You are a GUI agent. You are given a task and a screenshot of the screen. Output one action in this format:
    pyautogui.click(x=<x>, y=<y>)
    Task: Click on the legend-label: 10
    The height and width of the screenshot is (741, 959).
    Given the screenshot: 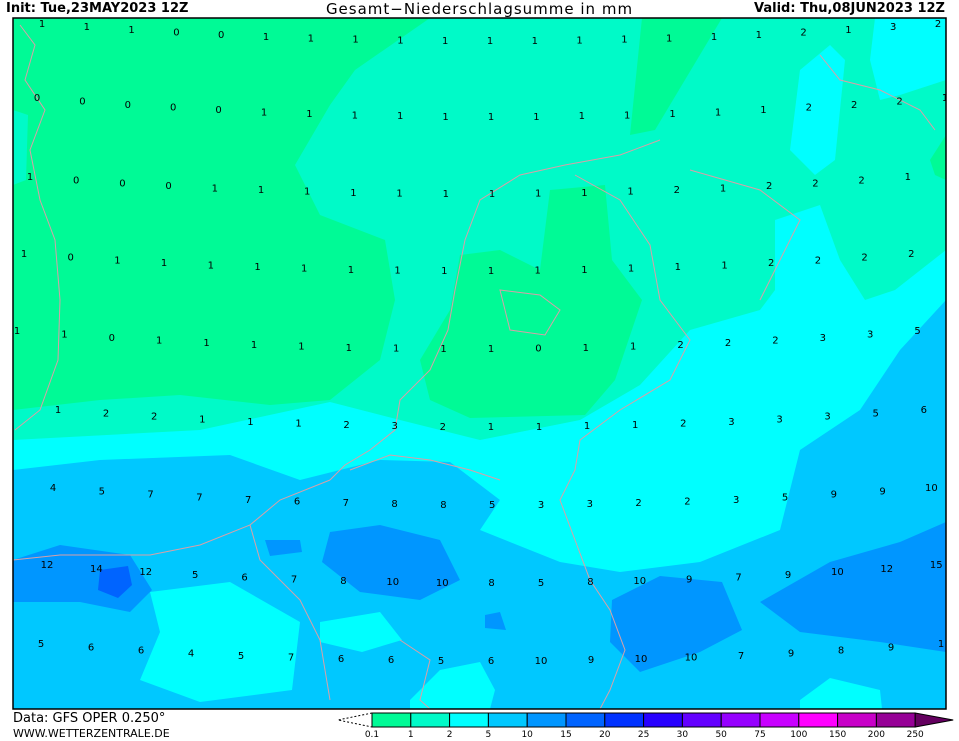 What is the action you would take?
    pyautogui.click(x=527, y=735)
    